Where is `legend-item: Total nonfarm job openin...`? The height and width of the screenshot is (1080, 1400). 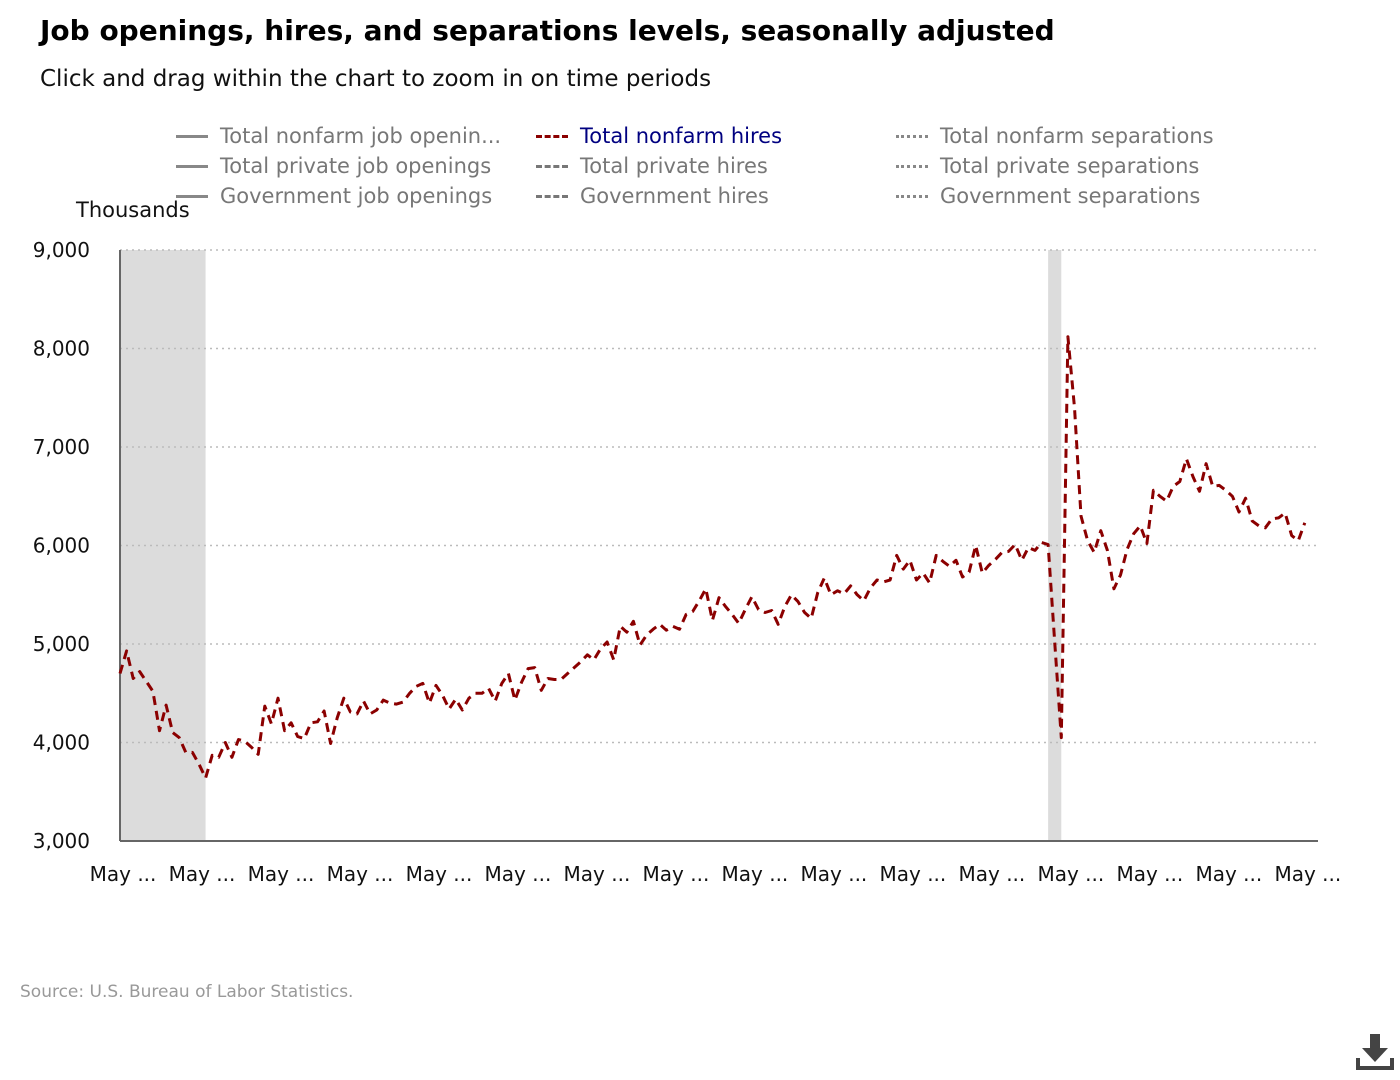 legend-item: Total nonfarm job openin... is located at coordinates (338, 136).